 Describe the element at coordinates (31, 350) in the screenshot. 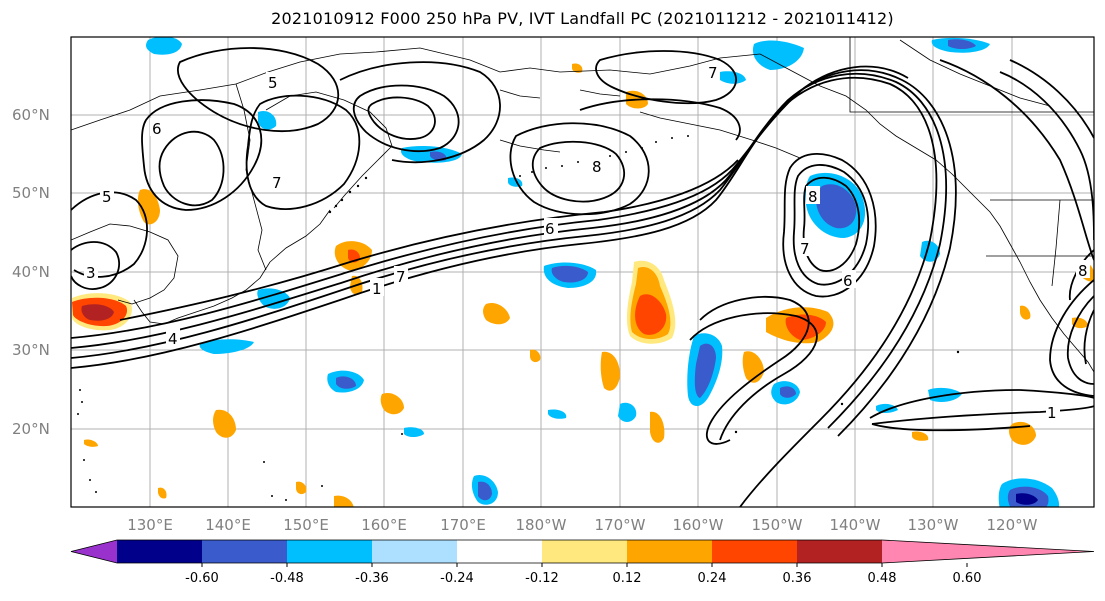

I see `lat-label-30n: 30°N` at that location.